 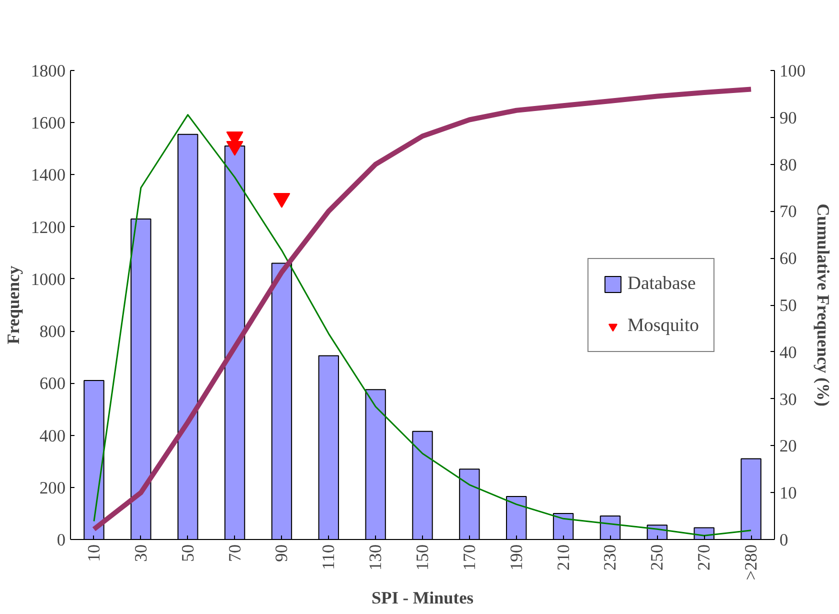 I want to click on x-tick-label: 30, so click(x=140, y=553).